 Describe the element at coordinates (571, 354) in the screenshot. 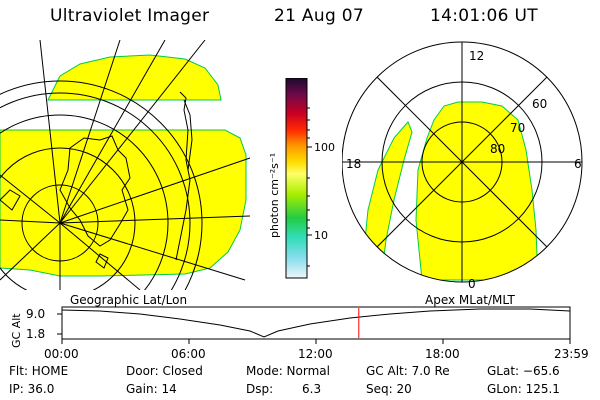

I see `timeline-tick-2359: 23:59` at that location.